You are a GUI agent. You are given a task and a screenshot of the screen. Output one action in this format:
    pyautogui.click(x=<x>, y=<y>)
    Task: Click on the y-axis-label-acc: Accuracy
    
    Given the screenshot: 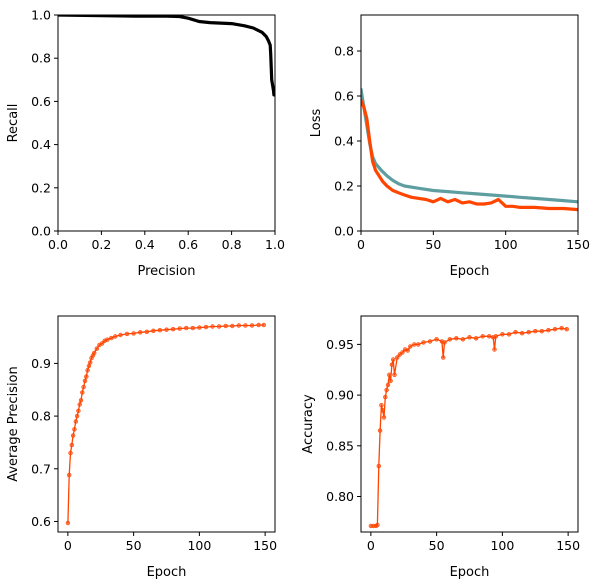 What is the action you would take?
    pyautogui.click(x=308, y=424)
    